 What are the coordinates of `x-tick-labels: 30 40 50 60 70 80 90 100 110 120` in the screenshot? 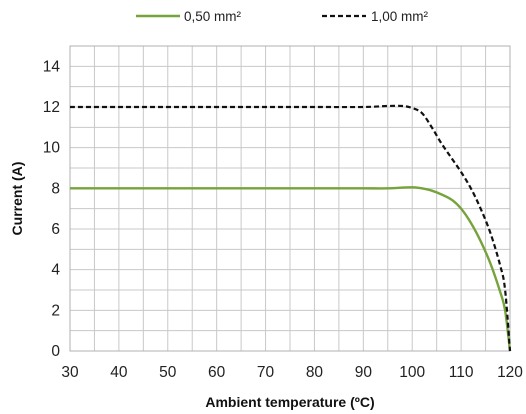 It's located at (292, 372).